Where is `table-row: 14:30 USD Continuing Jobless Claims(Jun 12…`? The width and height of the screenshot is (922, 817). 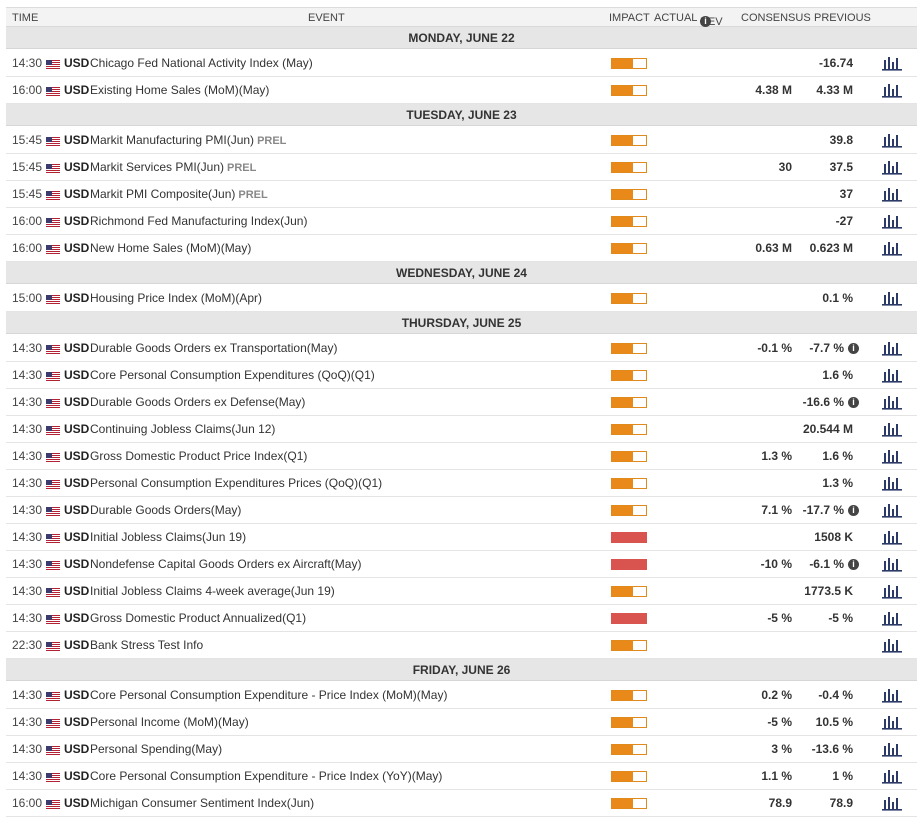
table-row: 14:30 USD Continuing Jobless Claims(Jun 12… is located at coordinates (461, 429).